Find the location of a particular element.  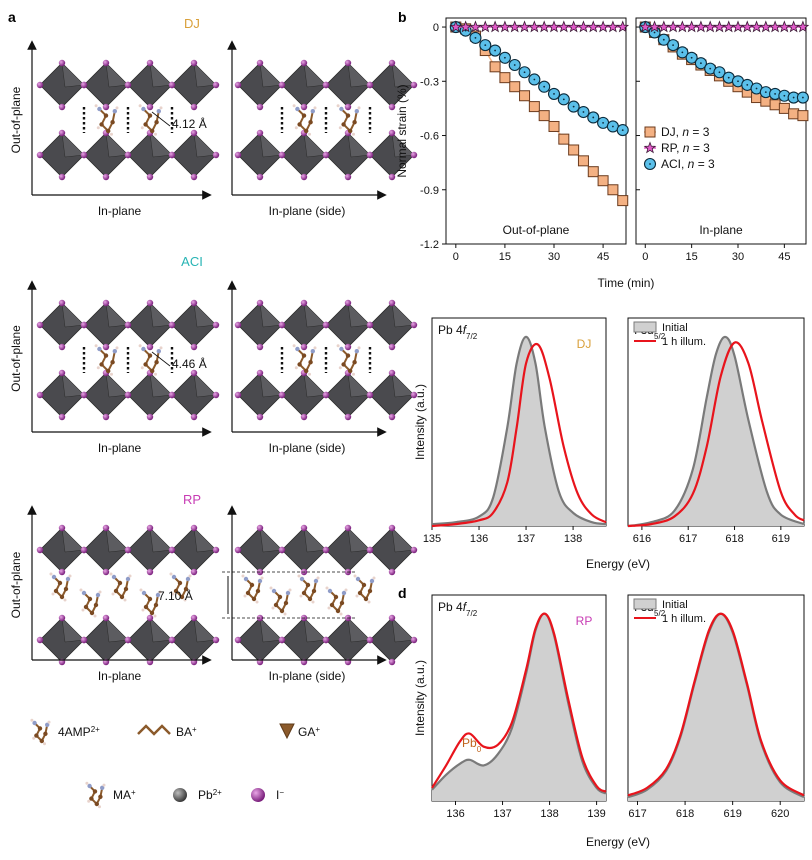

legend-item-i: I− is located at coordinates (267, 795).